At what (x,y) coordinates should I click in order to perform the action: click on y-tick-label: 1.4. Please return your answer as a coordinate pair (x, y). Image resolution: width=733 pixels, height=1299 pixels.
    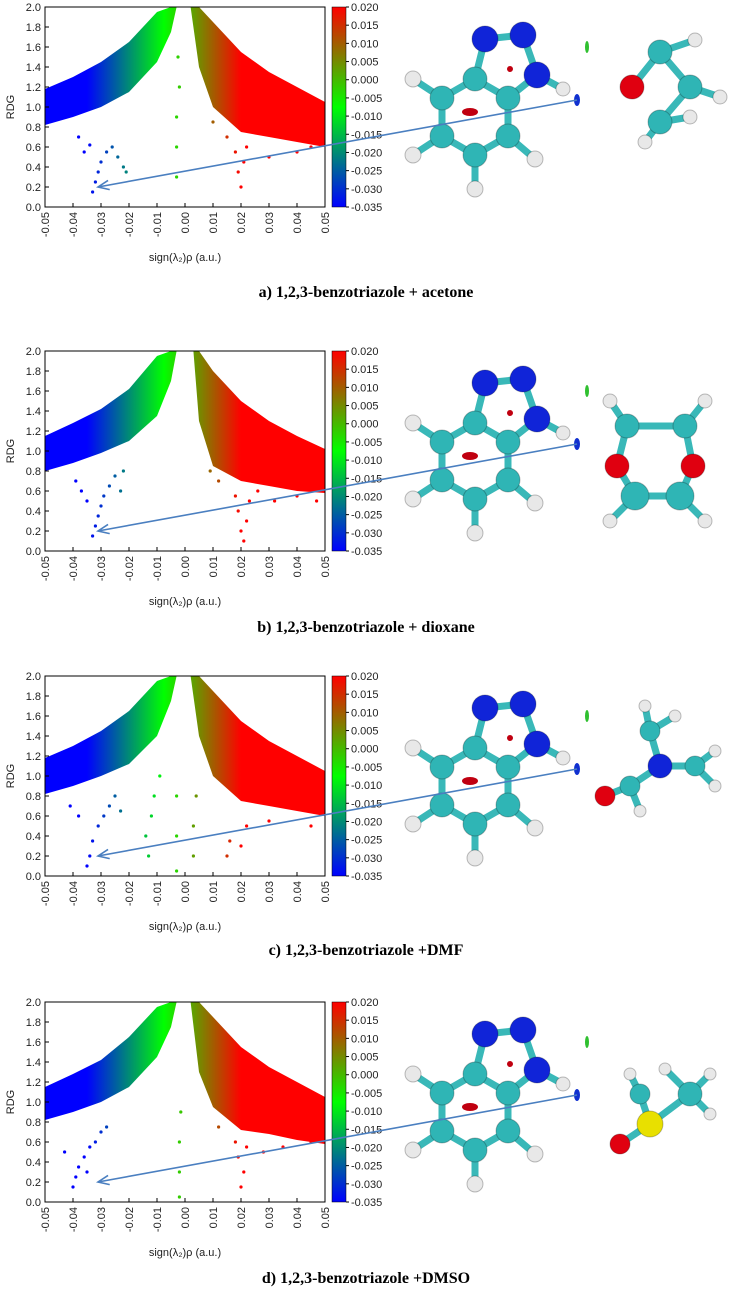
    Looking at the image, I should click on (33, 68).